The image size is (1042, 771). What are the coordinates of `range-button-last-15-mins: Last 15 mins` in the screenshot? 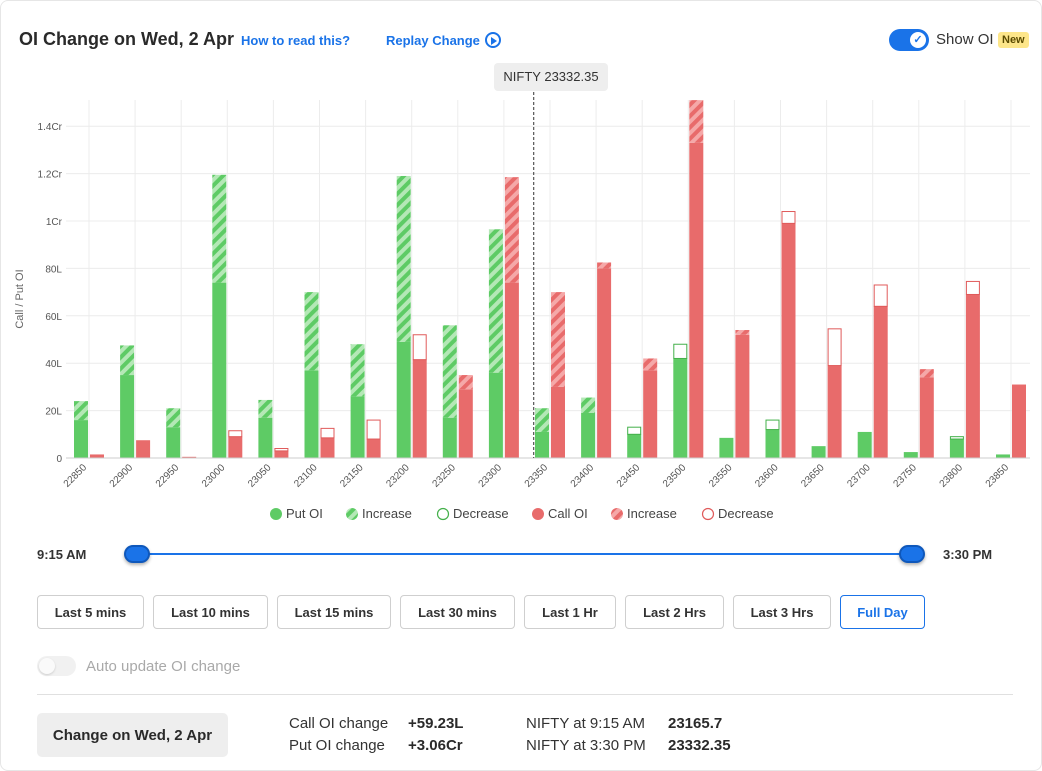 It's located at (334, 612).